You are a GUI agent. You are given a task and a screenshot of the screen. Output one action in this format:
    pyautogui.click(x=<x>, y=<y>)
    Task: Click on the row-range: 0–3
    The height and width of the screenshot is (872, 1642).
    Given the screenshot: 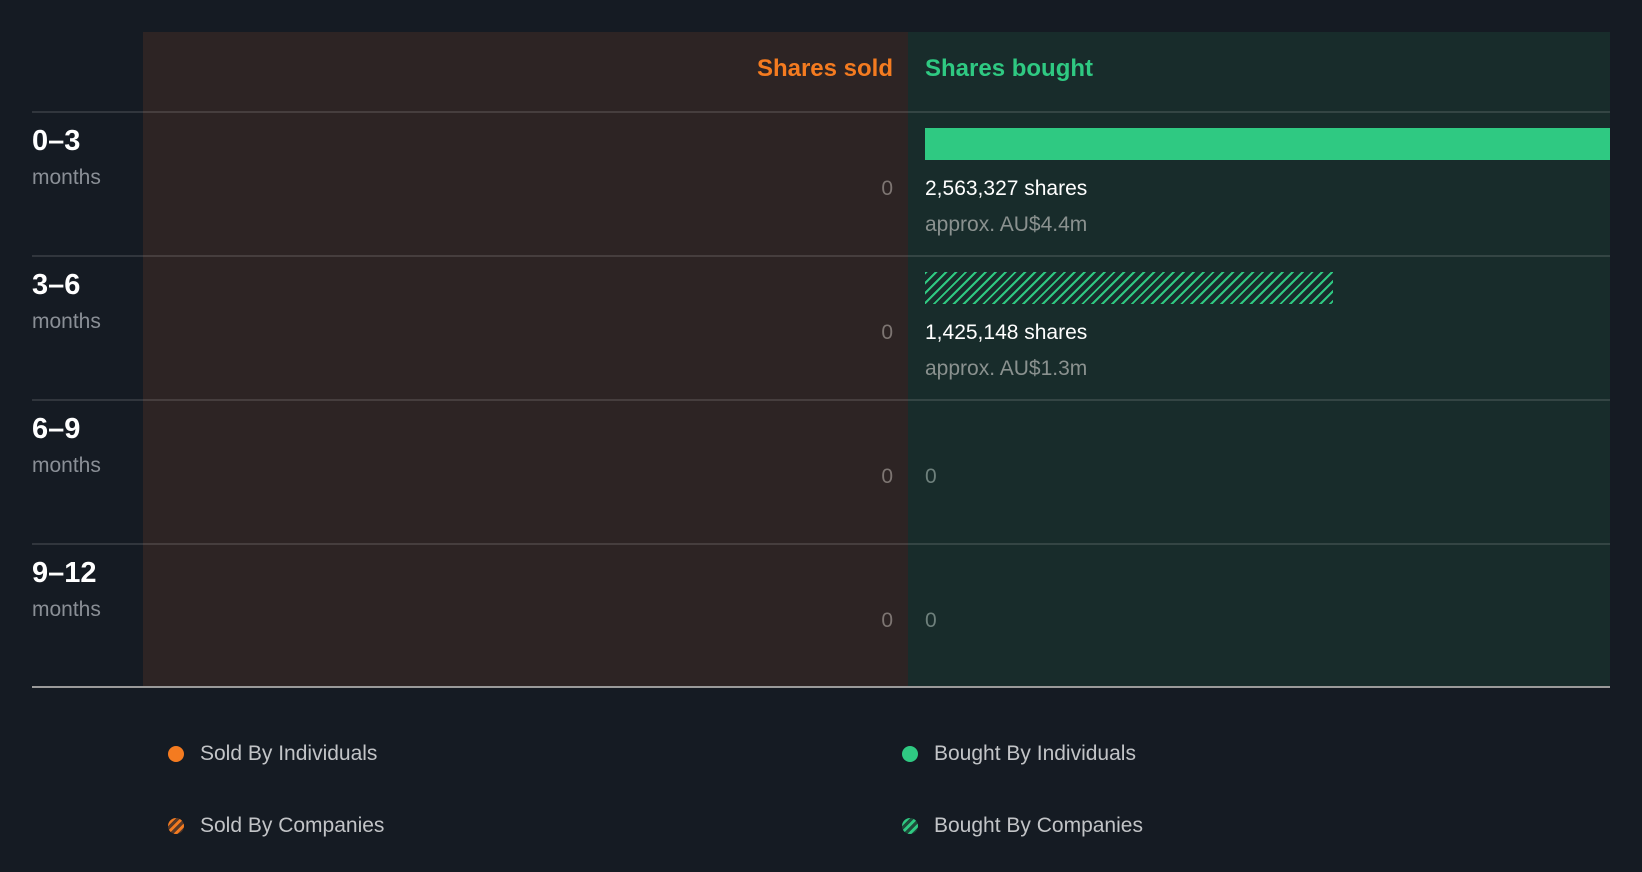 What is the action you would take?
    pyautogui.click(x=56, y=141)
    